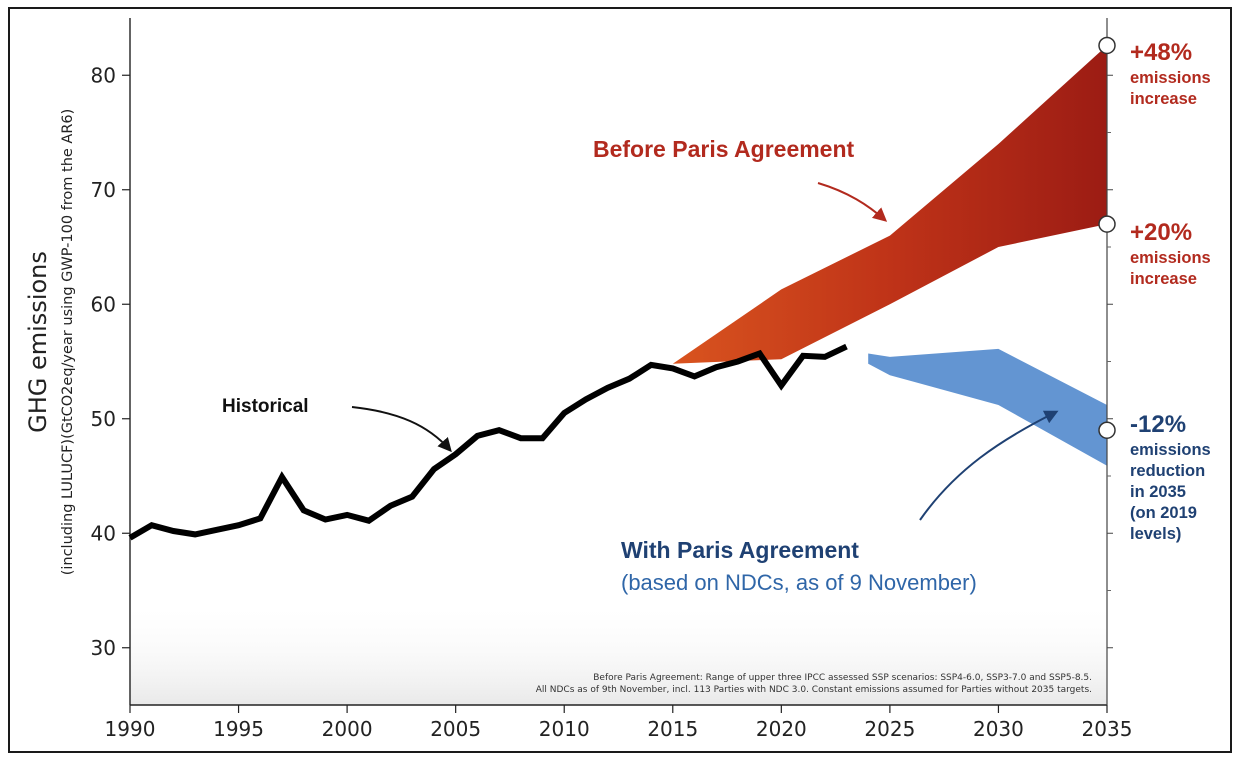 Image resolution: width=1242 pixels, height=762 pixels. What do you see at coordinates (799, 582) in the screenshot?
I see `with-paris-sublabel: (based on NDCs, as of 9 November)` at bounding box center [799, 582].